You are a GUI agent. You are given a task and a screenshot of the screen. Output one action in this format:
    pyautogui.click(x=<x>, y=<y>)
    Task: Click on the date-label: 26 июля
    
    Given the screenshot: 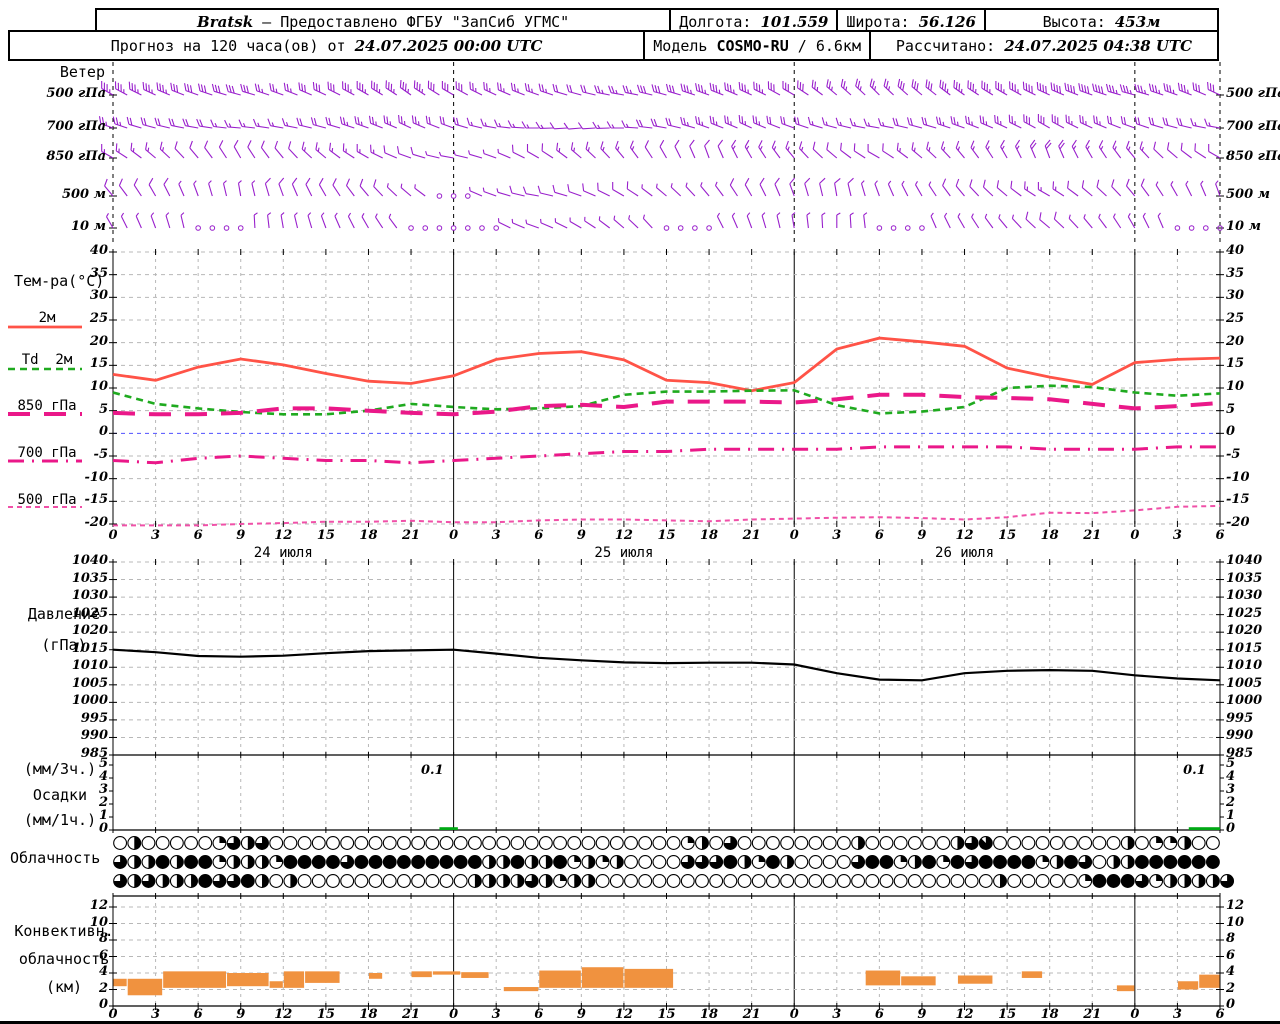 What is the action you would take?
    pyautogui.click(x=965, y=553)
    